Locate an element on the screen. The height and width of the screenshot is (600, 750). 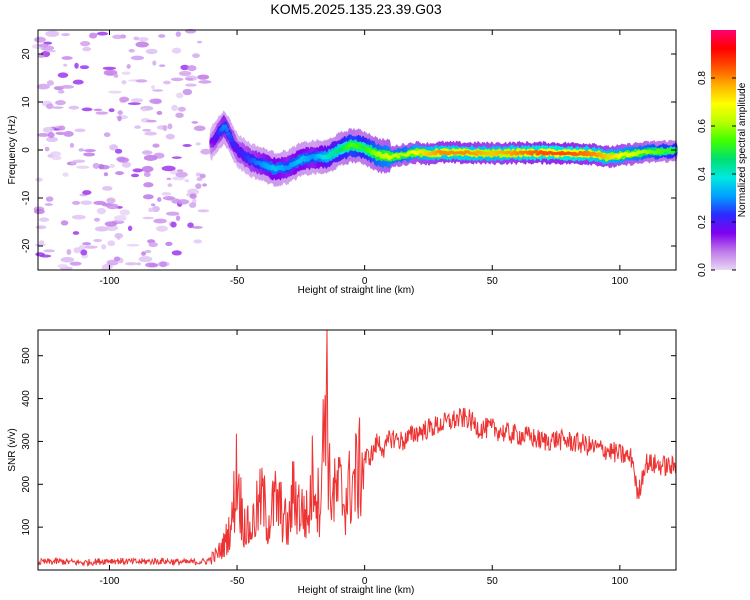
x-tick-label: -100 is located at coordinates (109, 281).